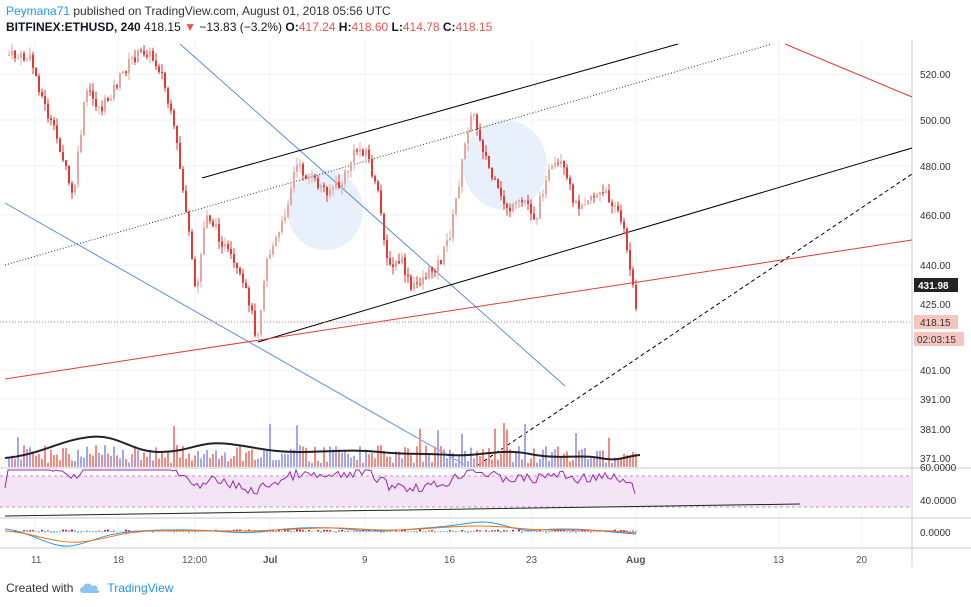  Describe the element at coordinates (936, 322) in the screenshot. I see `last-price-marker` at that location.